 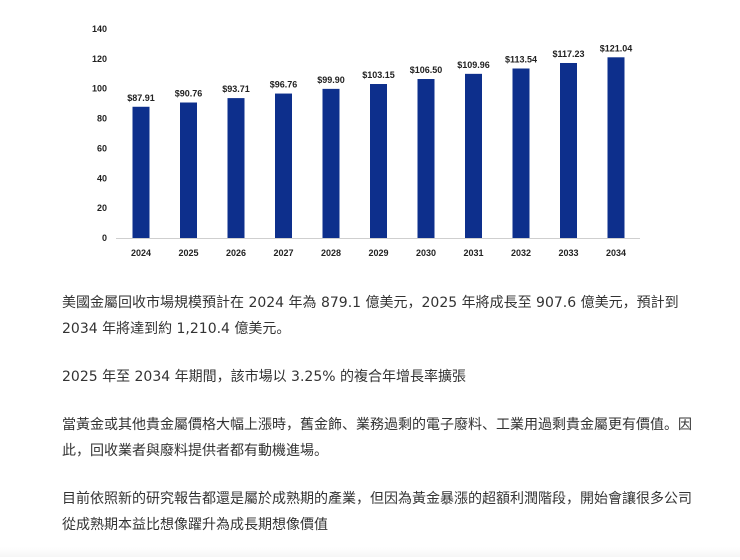 What do you see at coordinates (616, 253) in the screenshot?
I see `x-tick-label-2034: 2034` at bounding box center [616, 253].